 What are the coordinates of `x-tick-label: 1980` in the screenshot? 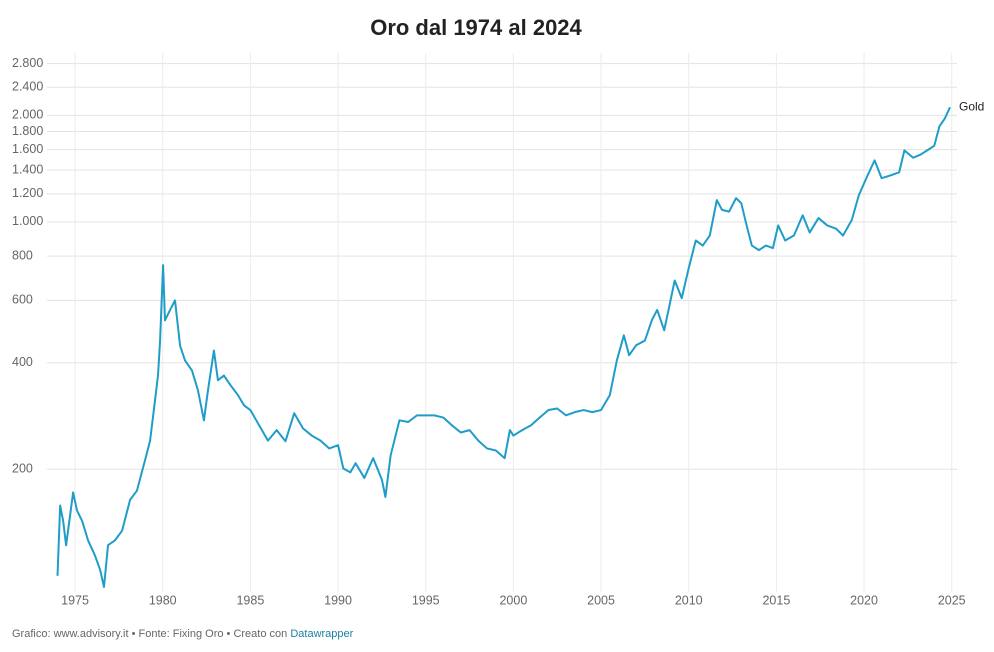 It's located at (163, 600).